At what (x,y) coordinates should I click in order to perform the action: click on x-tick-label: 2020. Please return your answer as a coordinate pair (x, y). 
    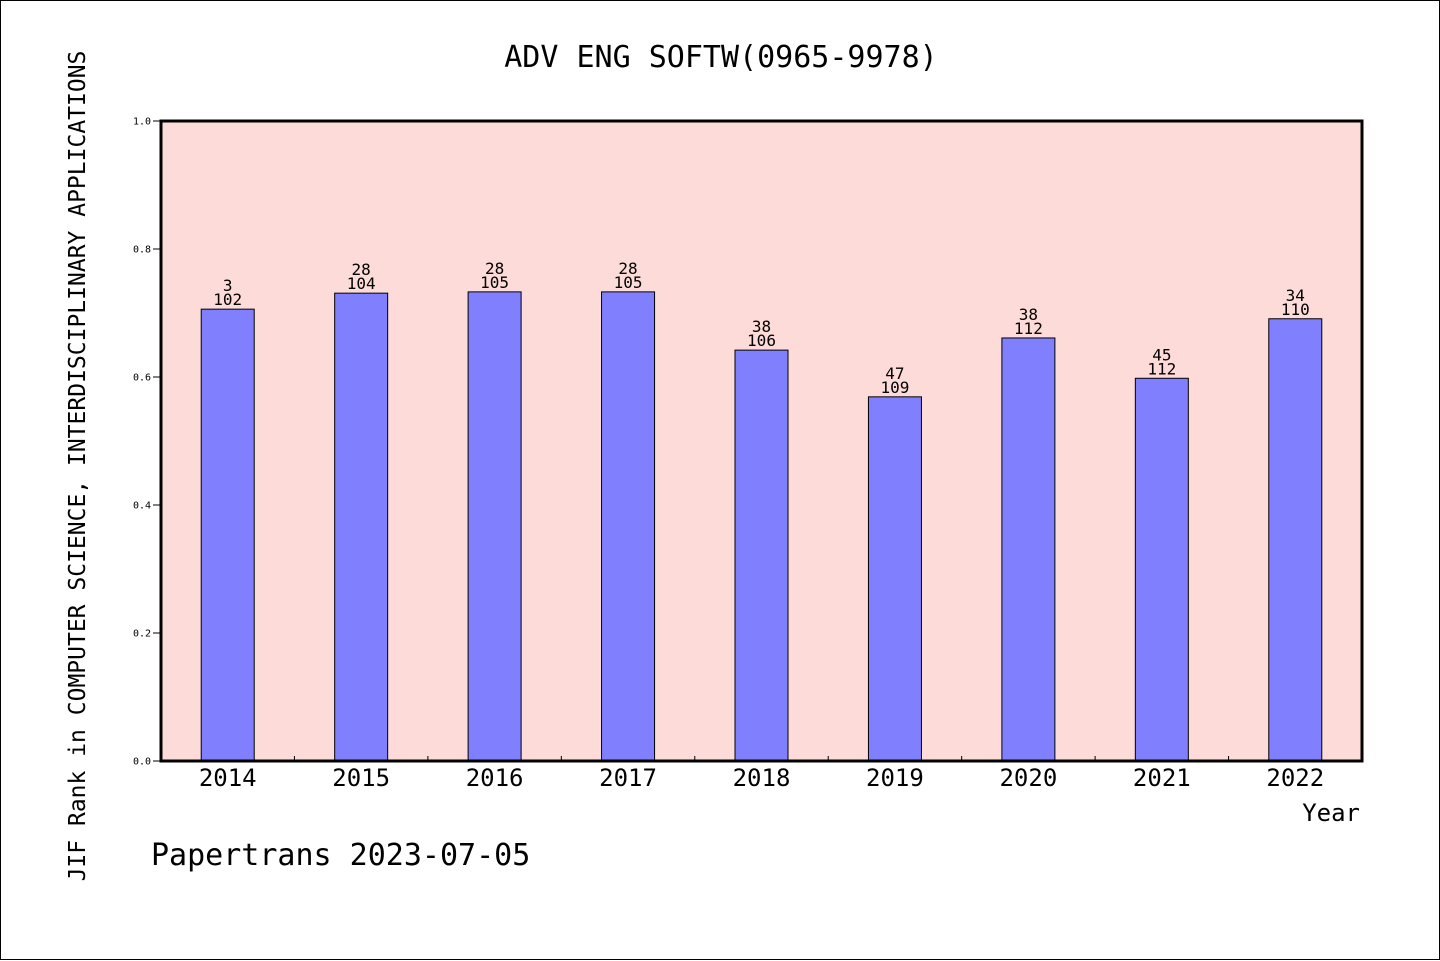
    Looking at the image, I should click on (1028, 778).